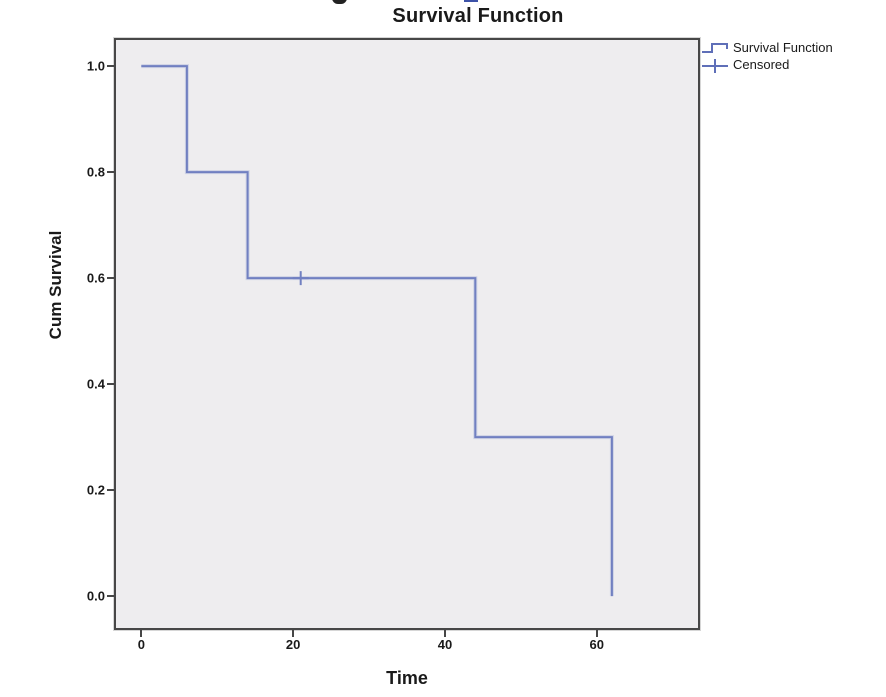 Image resolution: width=886 pixels, height=697 pixels. What do you see at coordinates (715, 65) in the screenshot?
I see `plus-icon` at bounding box center [715, 65].